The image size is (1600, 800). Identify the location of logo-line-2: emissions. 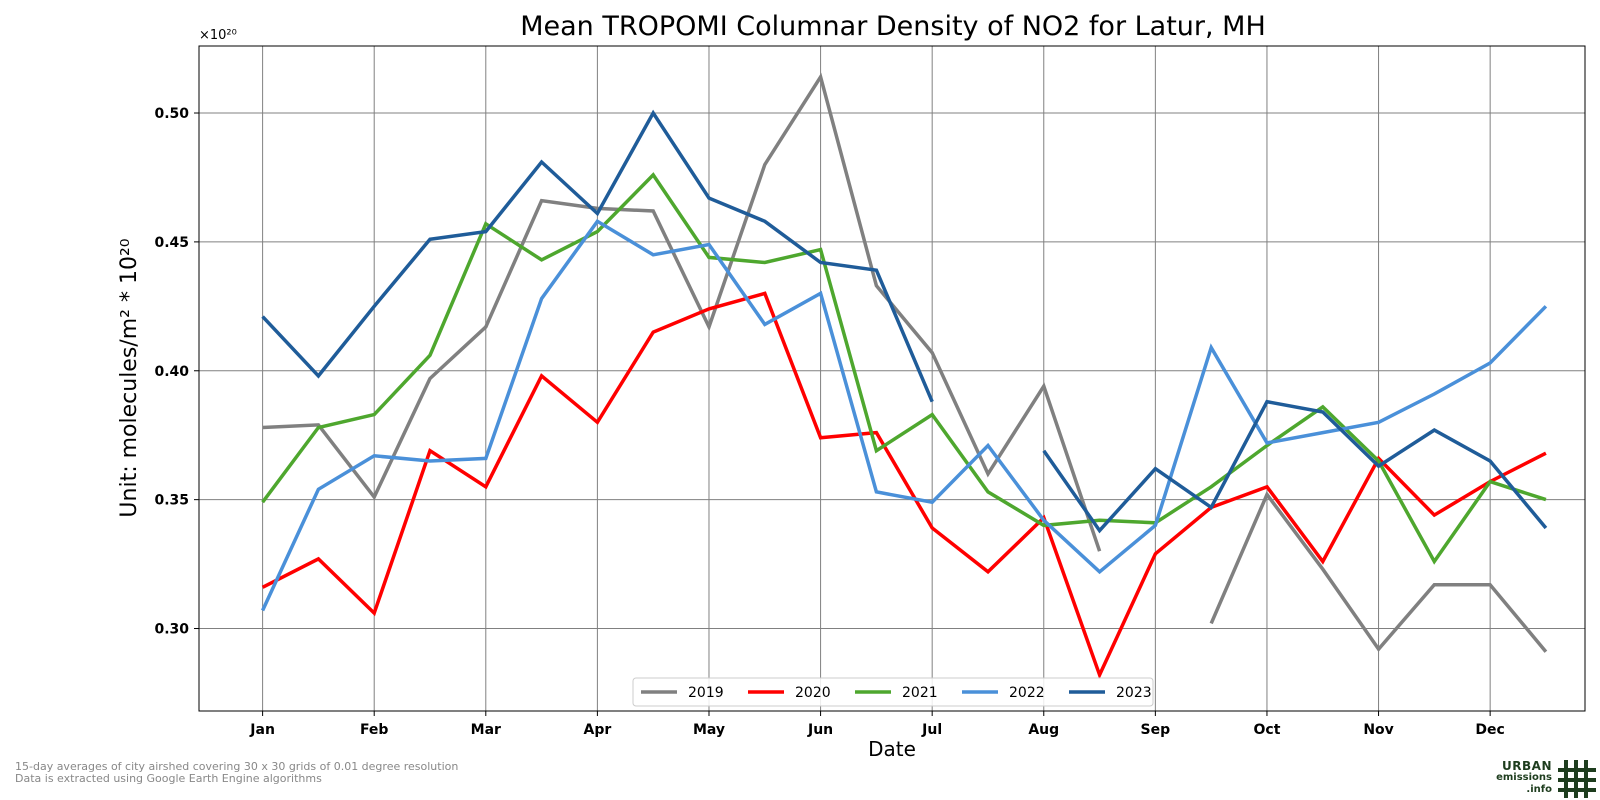
(1524, 777).